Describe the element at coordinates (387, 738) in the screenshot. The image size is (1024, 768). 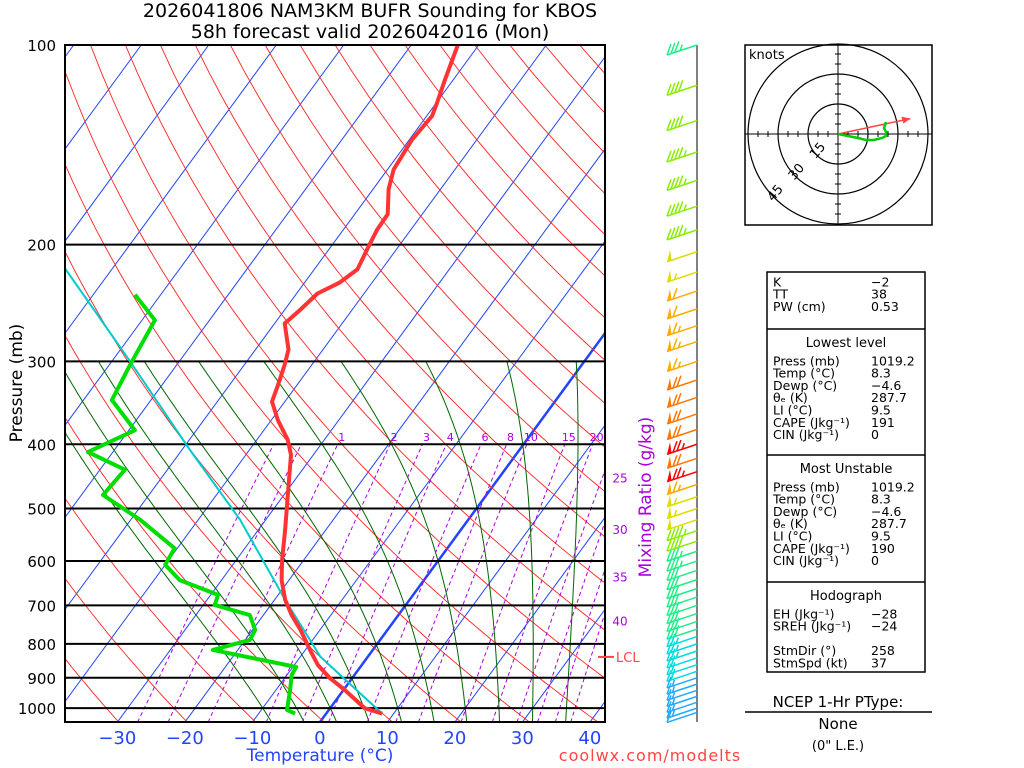
I see `temperature-tick-label: 10` at that location.